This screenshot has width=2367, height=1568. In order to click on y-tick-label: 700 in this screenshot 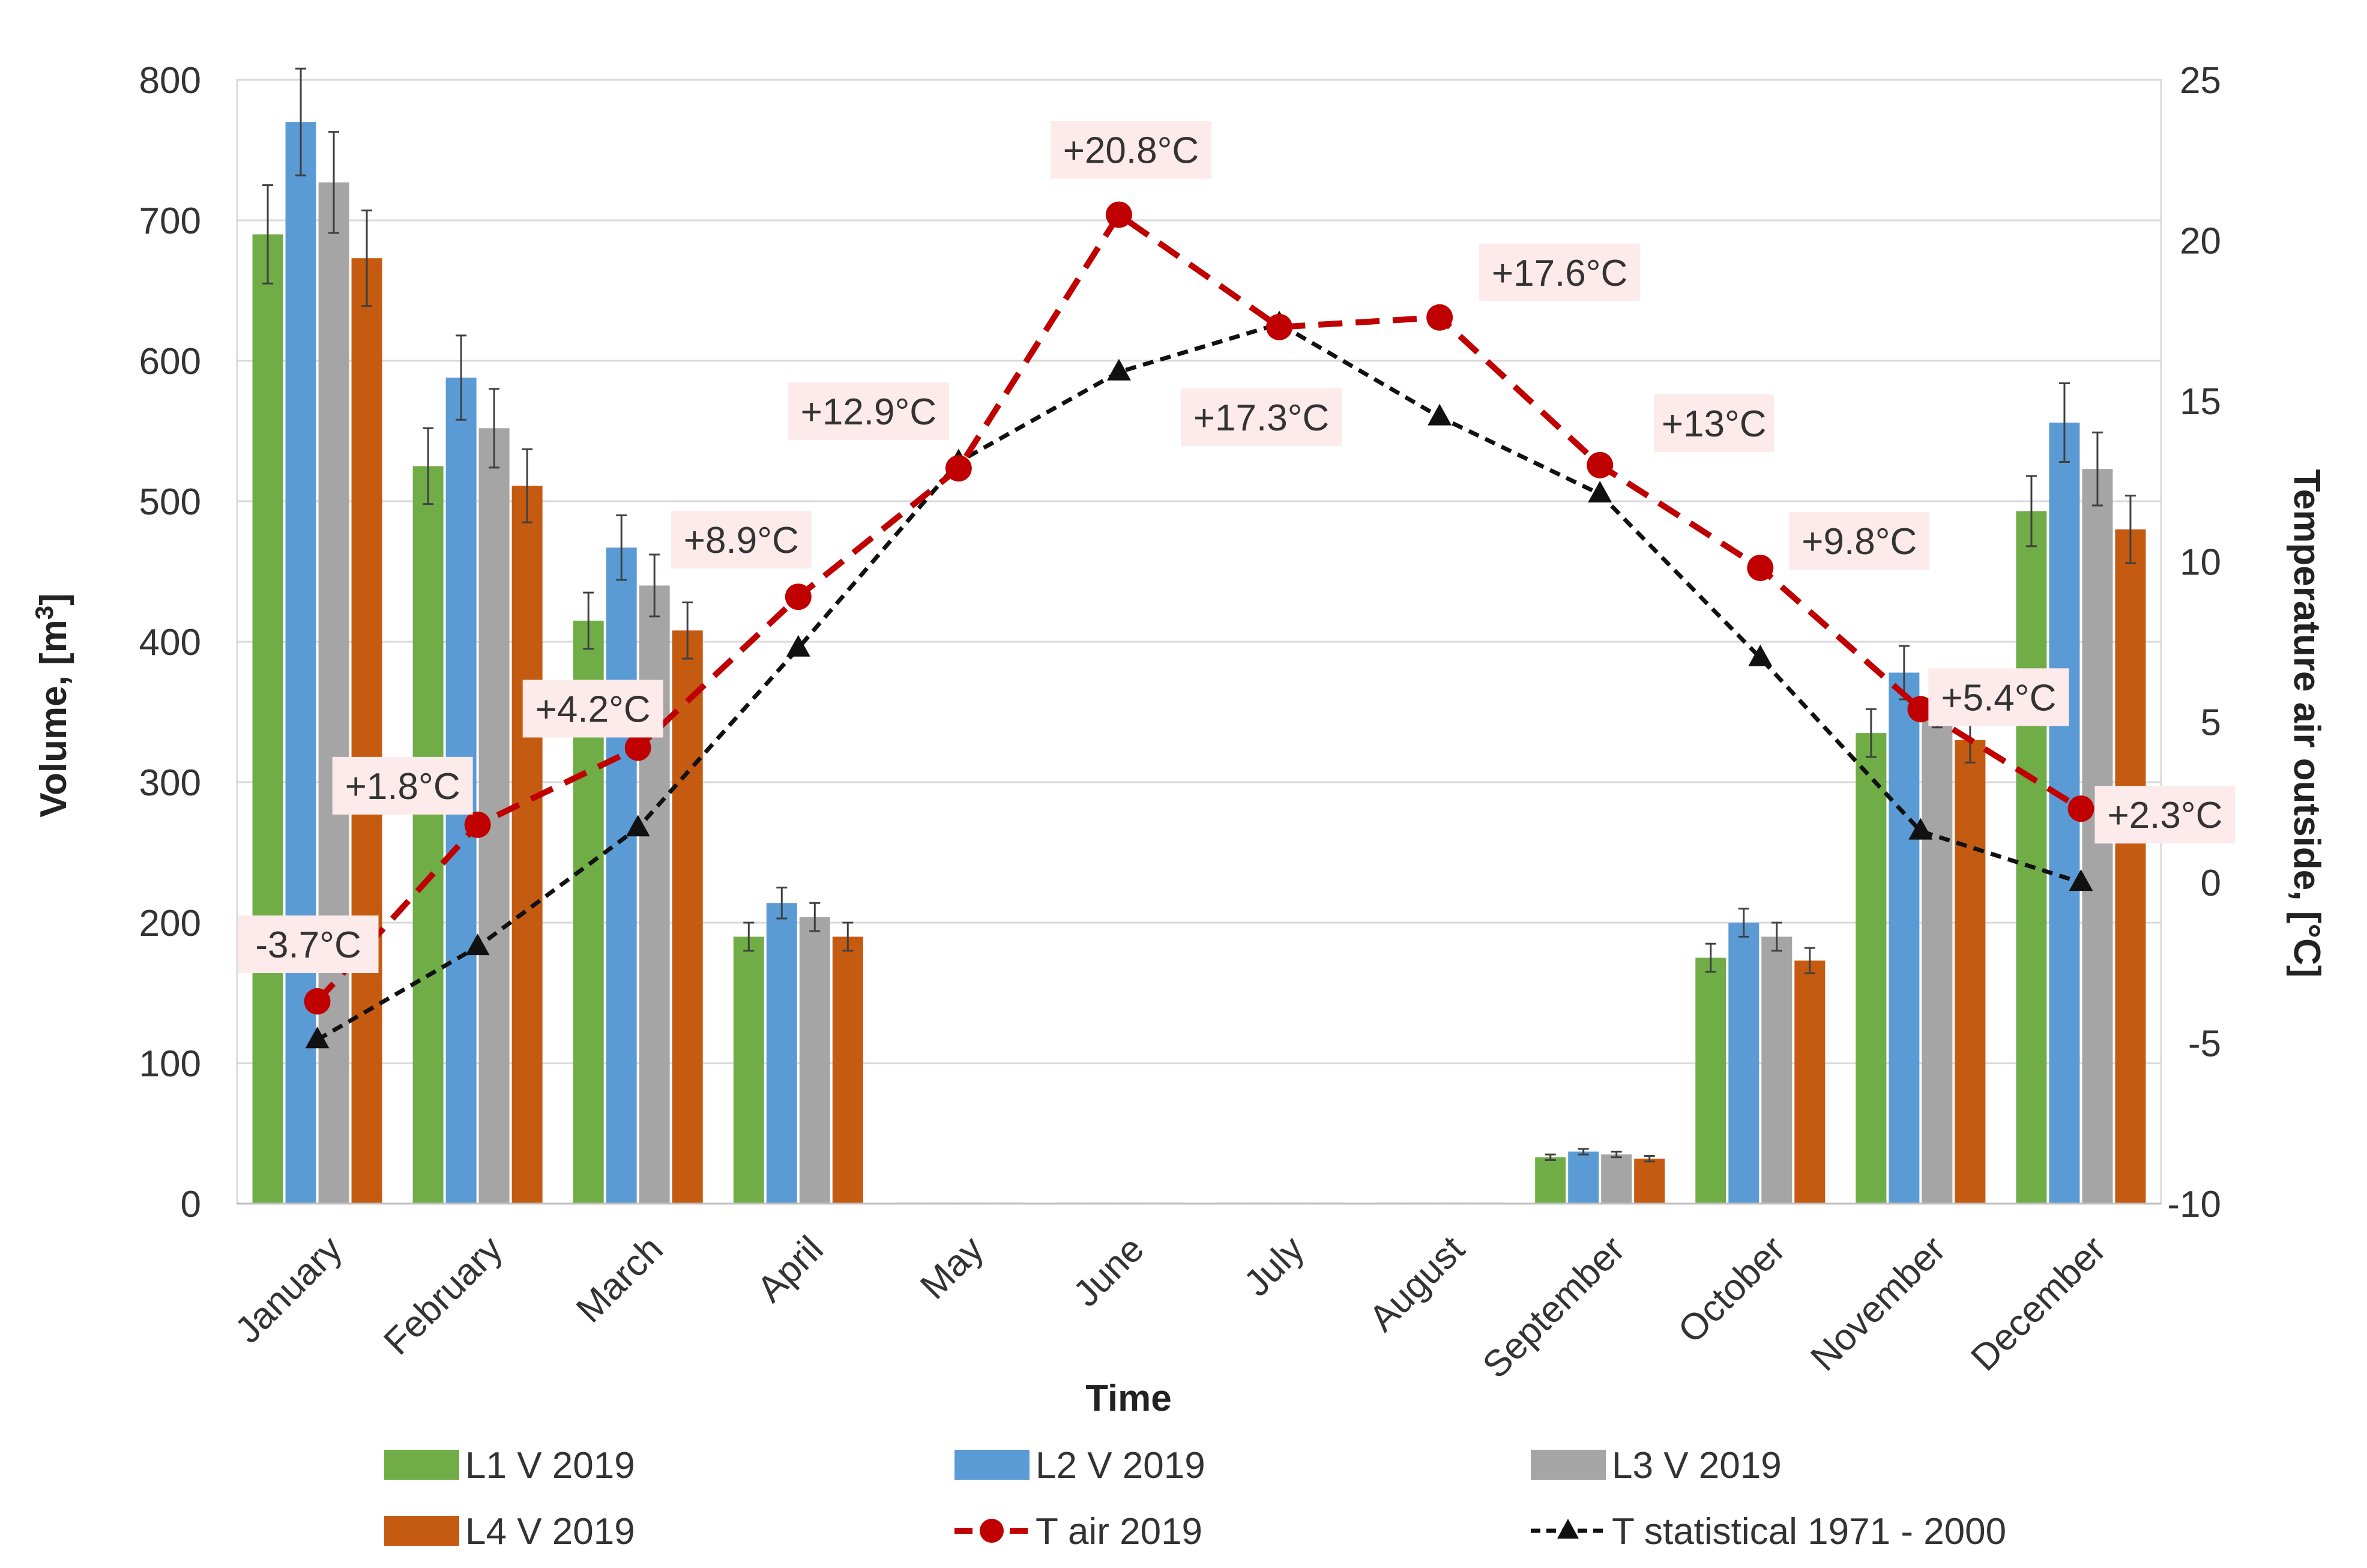, I will do `click(170, 221)`.